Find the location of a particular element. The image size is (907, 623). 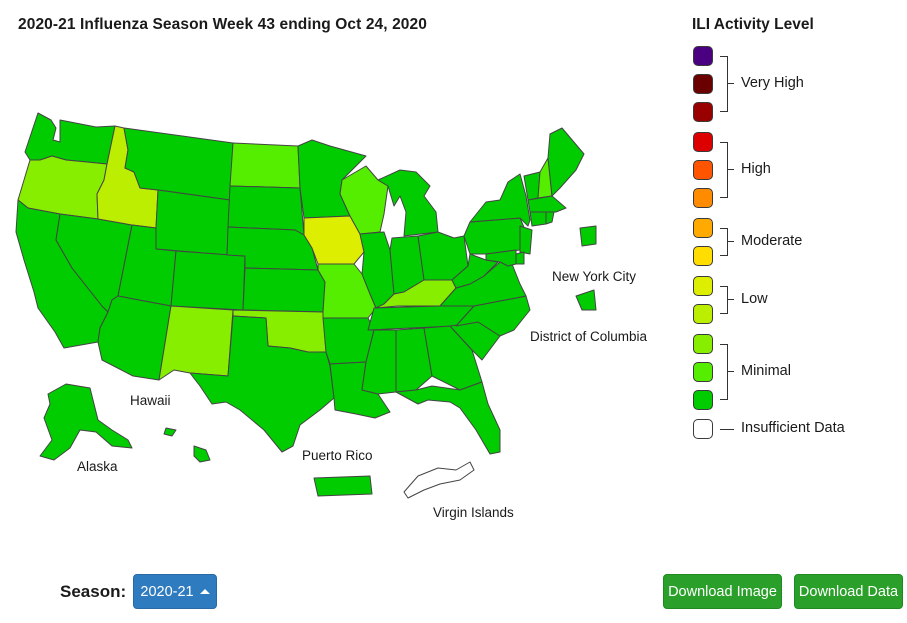

bracket-tick-minimal is located at coordinates (731, 371).